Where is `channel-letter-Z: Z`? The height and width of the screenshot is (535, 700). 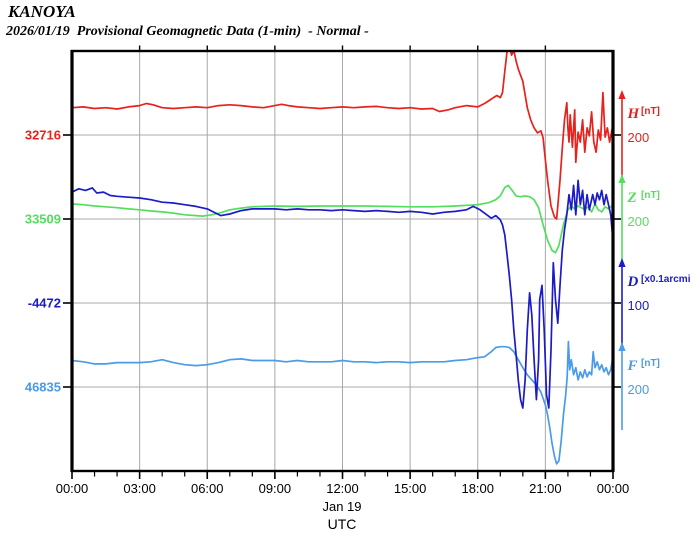 channel-letter-Z: Z is located at coordinates (632, 198).